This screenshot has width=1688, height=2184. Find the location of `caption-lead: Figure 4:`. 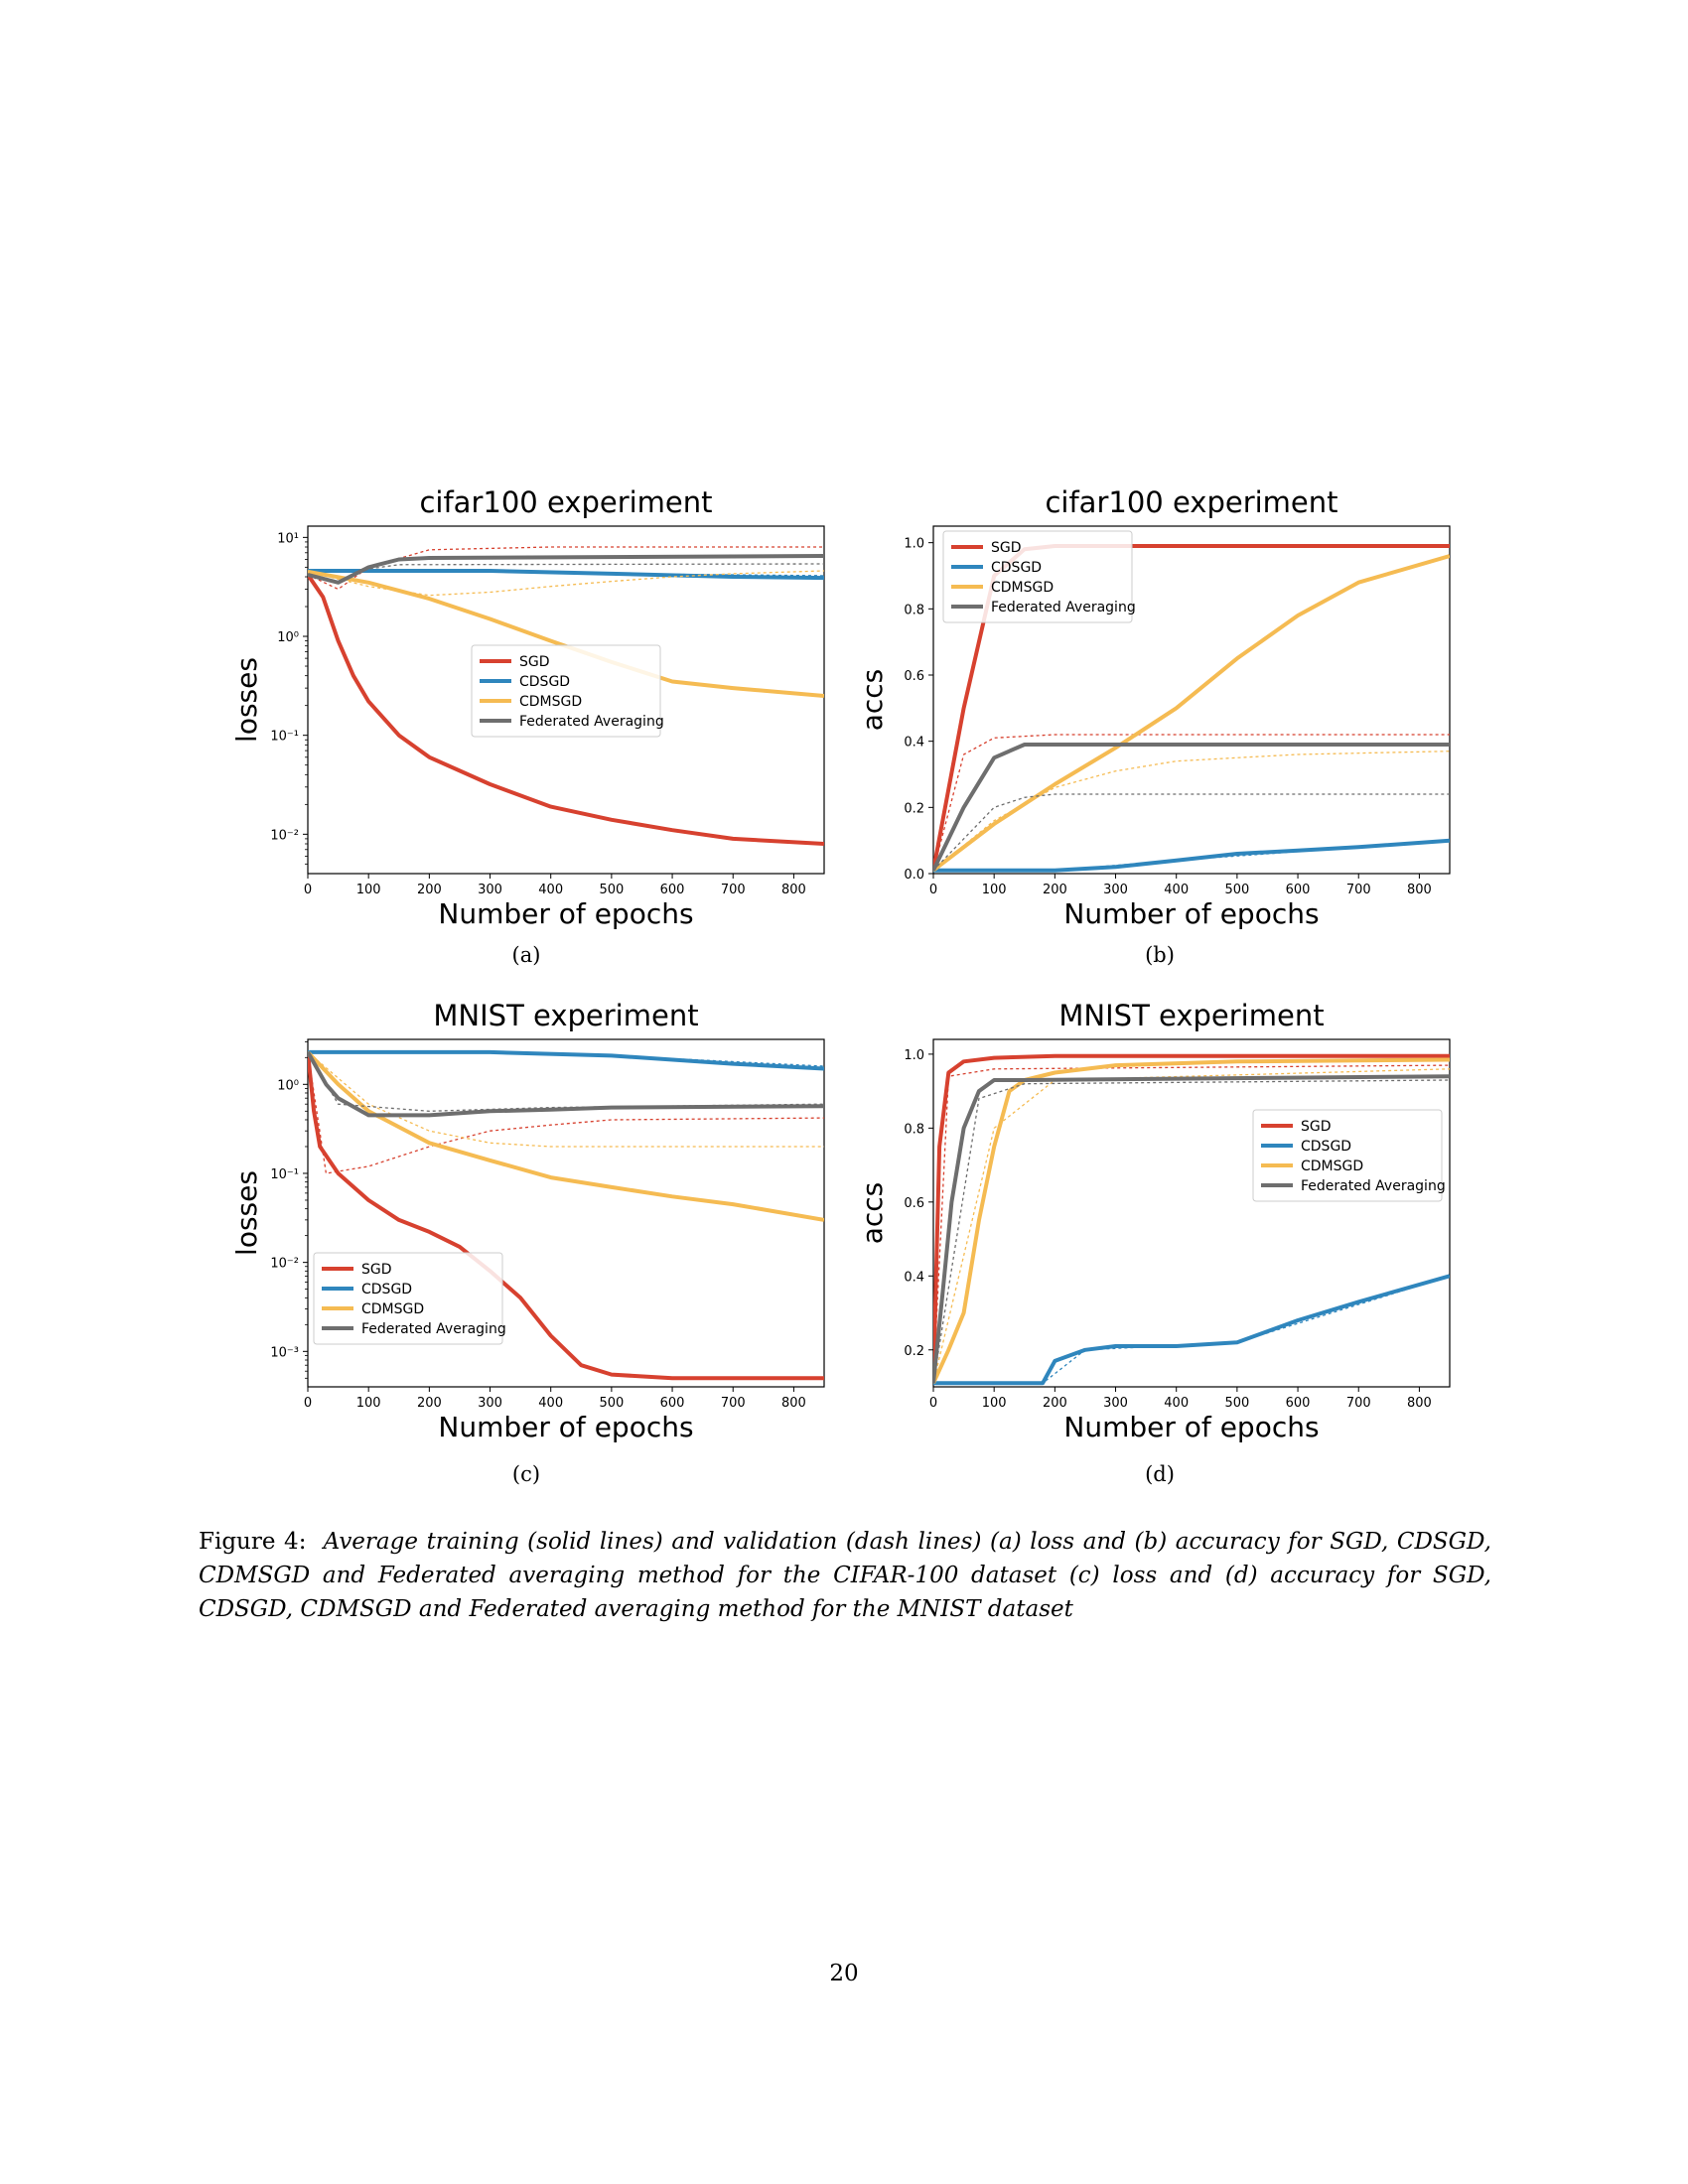

caption-lead: Figure 4: is located at coordinates (253, 1542).